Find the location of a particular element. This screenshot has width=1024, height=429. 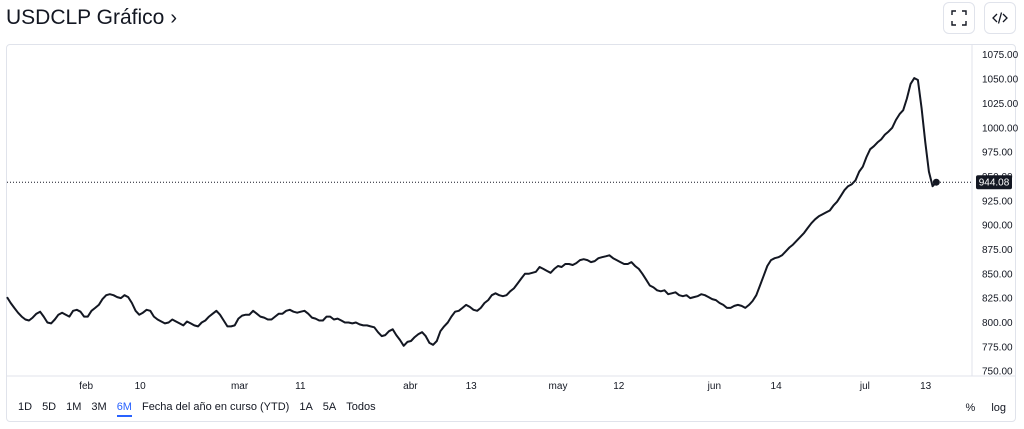

x-tick-label: 12 is located at coordinates (619, 386).